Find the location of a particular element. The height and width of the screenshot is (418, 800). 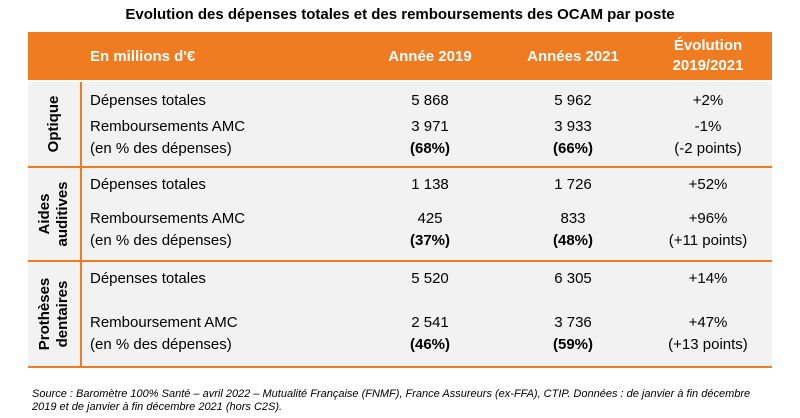

header-unit: En millions d'€ is located at coordinates (143, 56).